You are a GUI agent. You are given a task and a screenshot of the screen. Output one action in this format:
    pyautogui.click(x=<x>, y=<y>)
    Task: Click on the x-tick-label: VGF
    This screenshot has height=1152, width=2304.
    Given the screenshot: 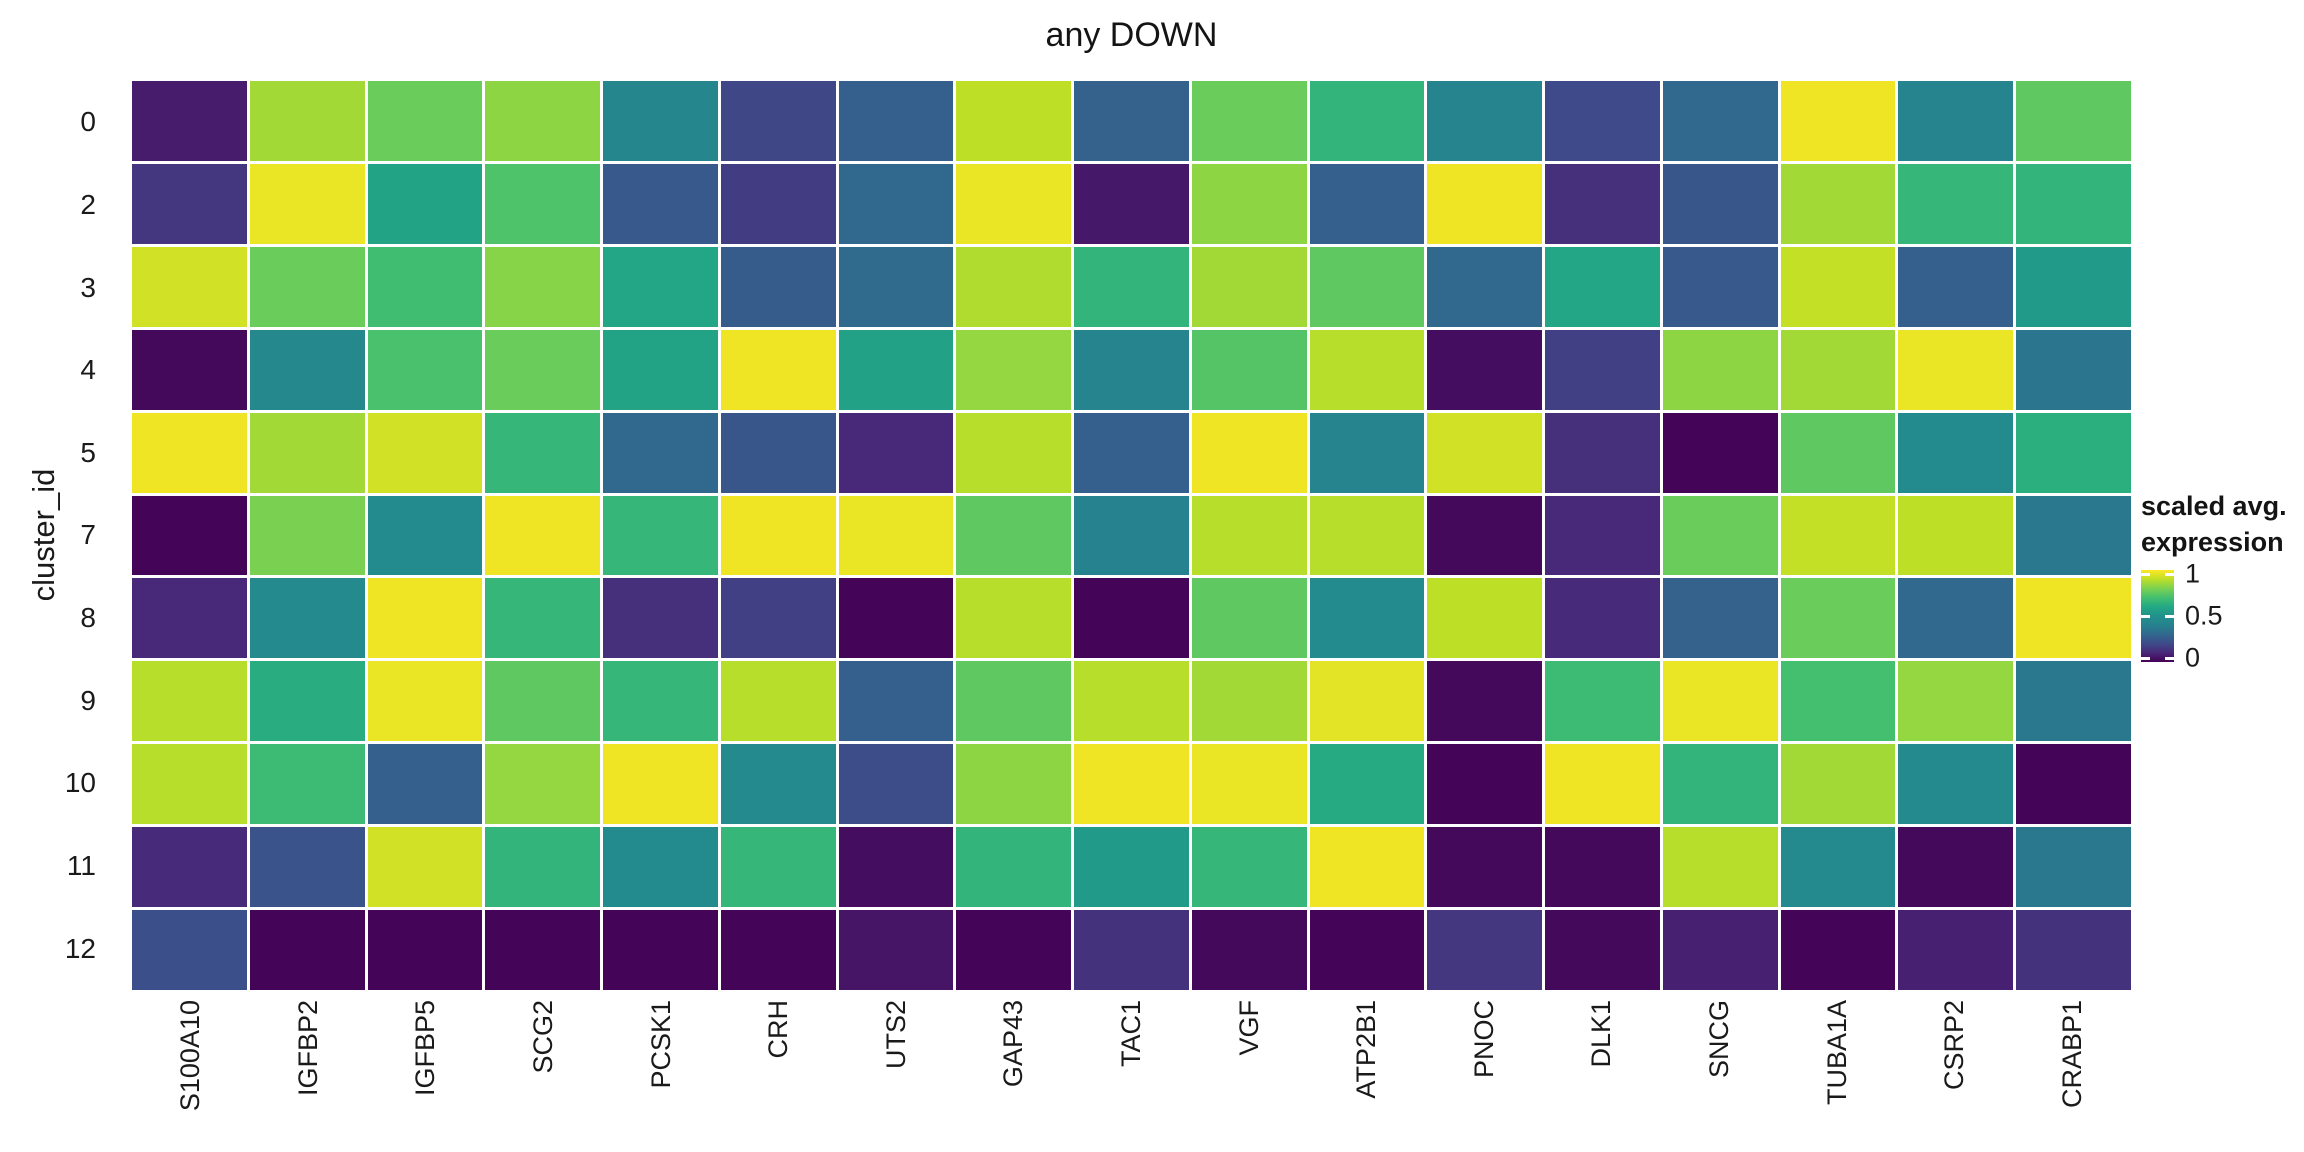 What is the action you would take?
    pyautogui.click(x=1248, y=1028)
    